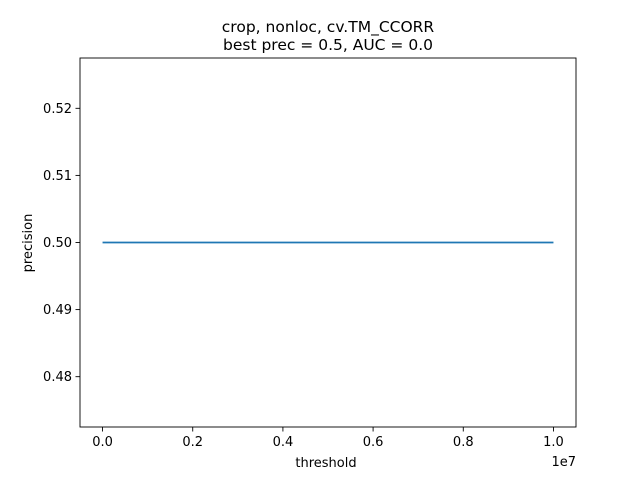 Image resolution: width=640 pixels, height=480 pixels. What do you see at coordinates (57, 377) in the screenshot?
I see `y-tick-label: 0.48` at bounding box center [57, 377].